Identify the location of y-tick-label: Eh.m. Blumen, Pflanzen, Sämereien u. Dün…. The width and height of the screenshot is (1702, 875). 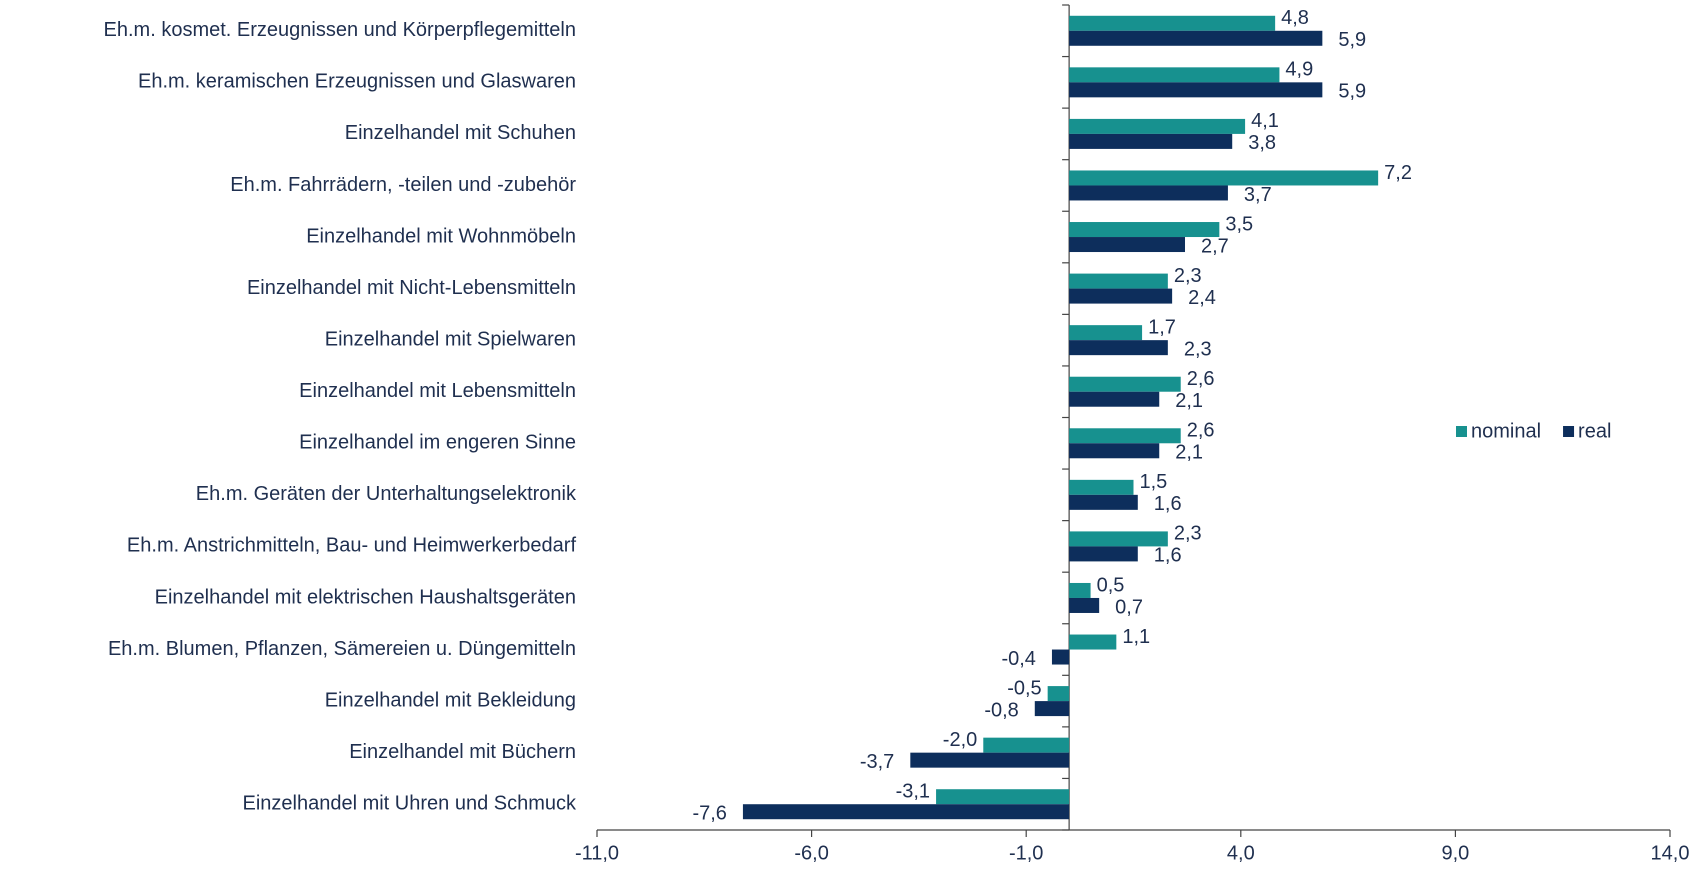
(342, 649).